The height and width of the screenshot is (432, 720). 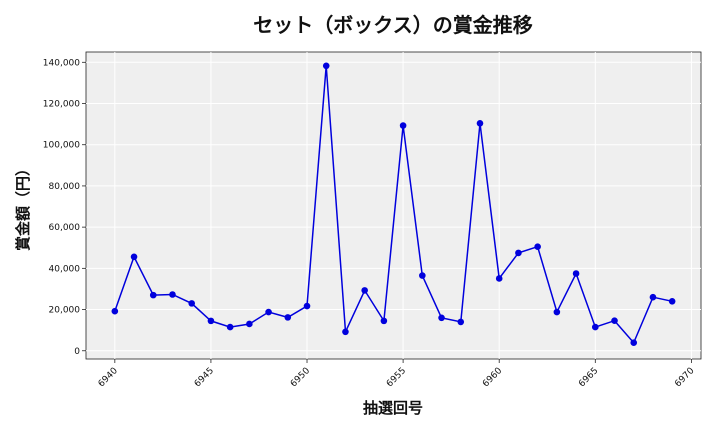 I want to click on x-tick-label: 6955, so click(x=396, y=377).